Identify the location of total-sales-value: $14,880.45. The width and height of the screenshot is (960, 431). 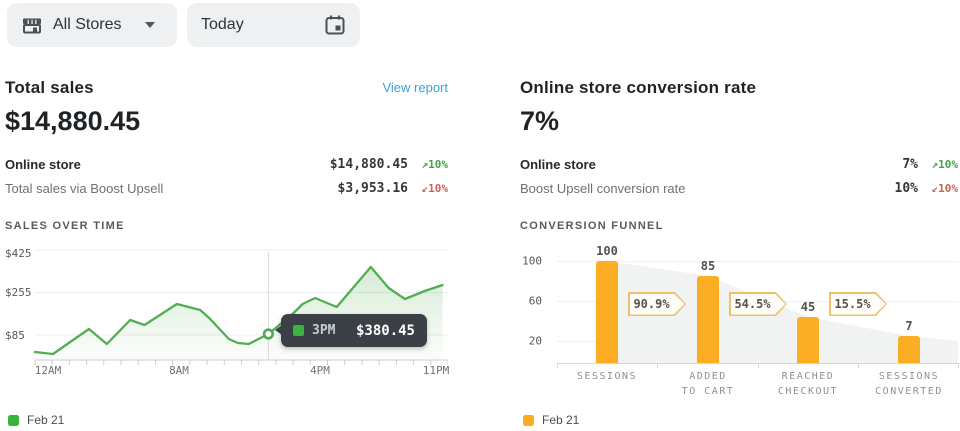
(73, 121).